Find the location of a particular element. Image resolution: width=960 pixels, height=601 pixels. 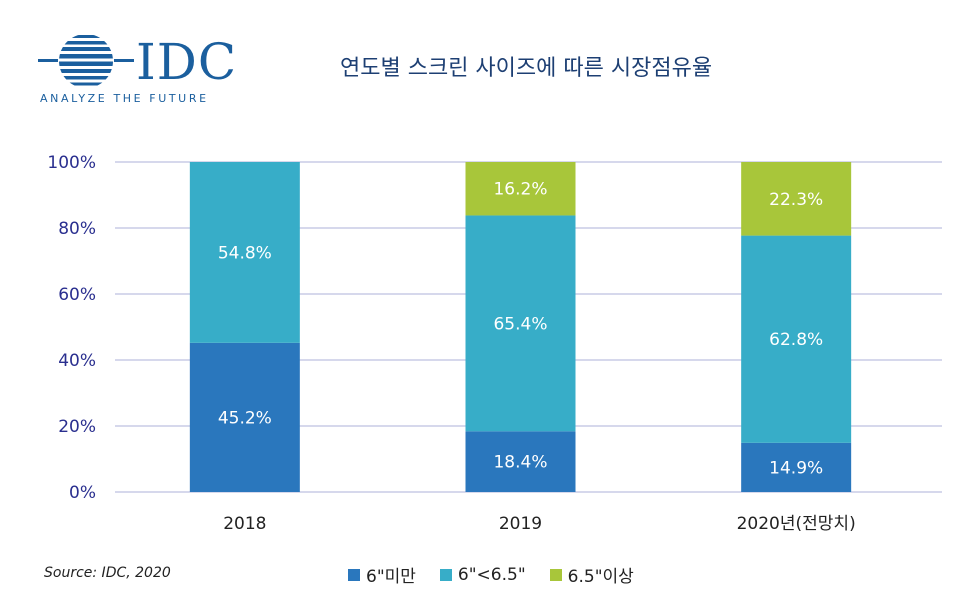

y-tick-label: 40% is located at coordinates (77, 361).